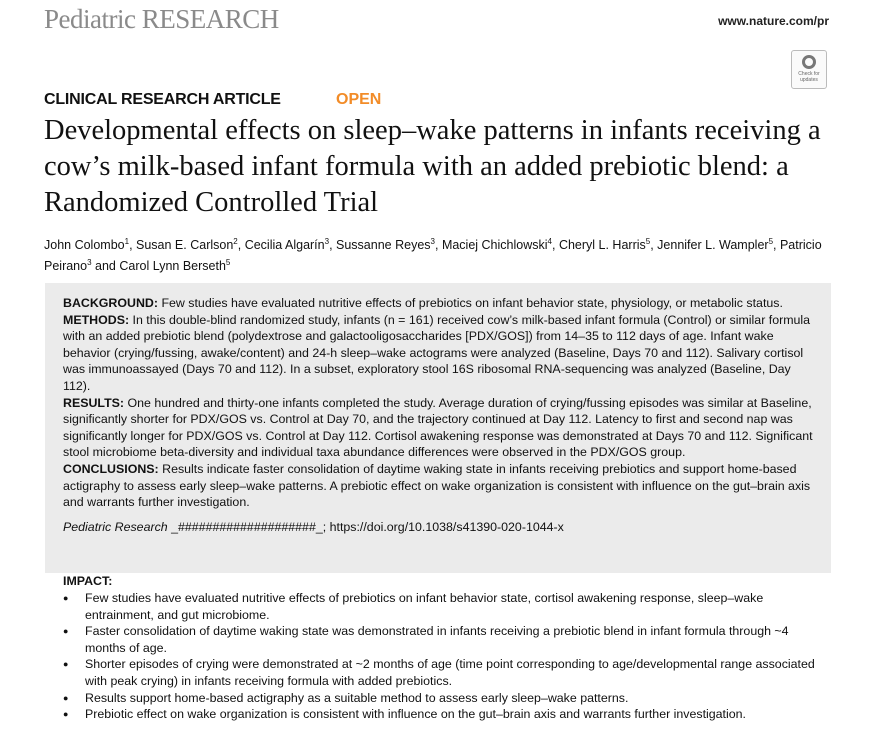  What do you see at coordinates (809, 77) in the screenshot?
I see `badge-label: Check for updates` at bounding box center [809, 77].